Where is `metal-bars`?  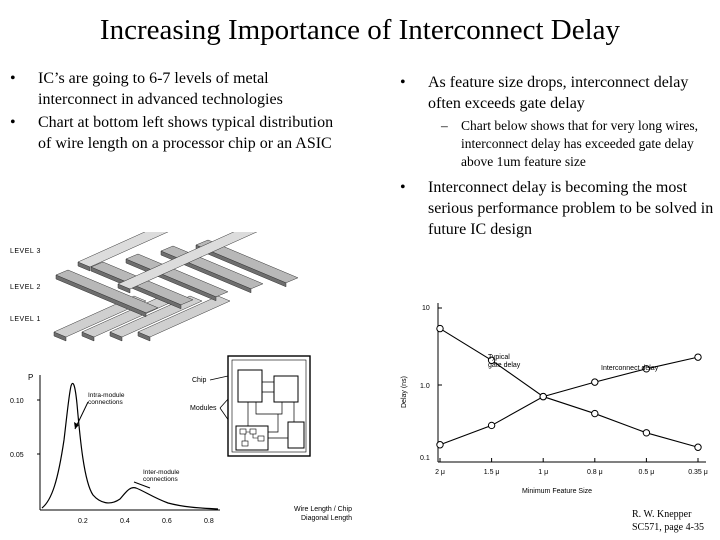
metal-bars is located at coordinates (176, 287).